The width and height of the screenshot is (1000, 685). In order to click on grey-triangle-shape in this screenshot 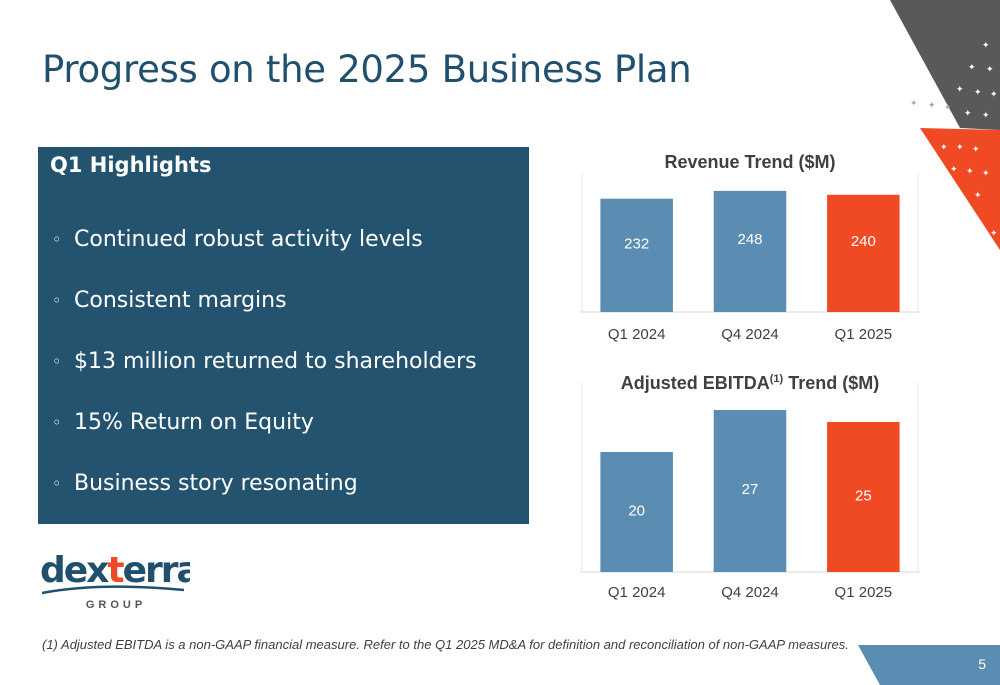, I will do `click(945, 65)`.